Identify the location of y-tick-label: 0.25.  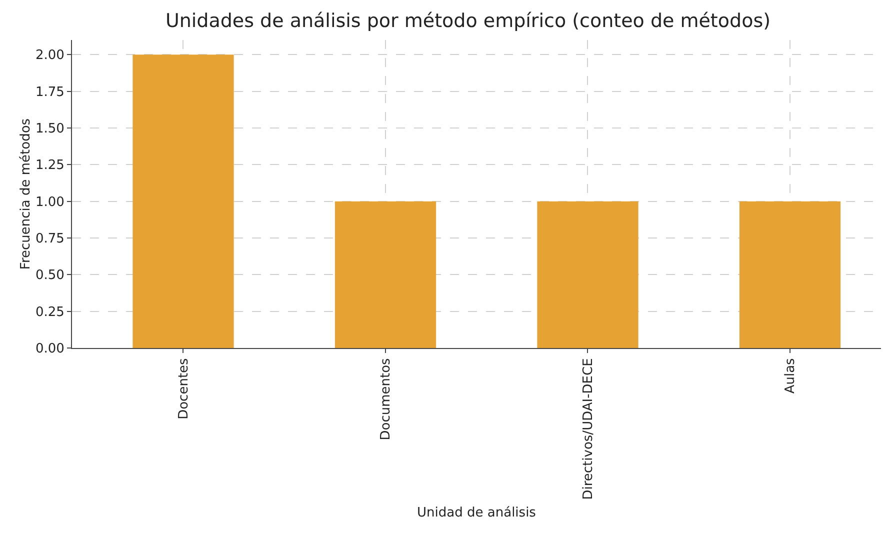
(49, 312).